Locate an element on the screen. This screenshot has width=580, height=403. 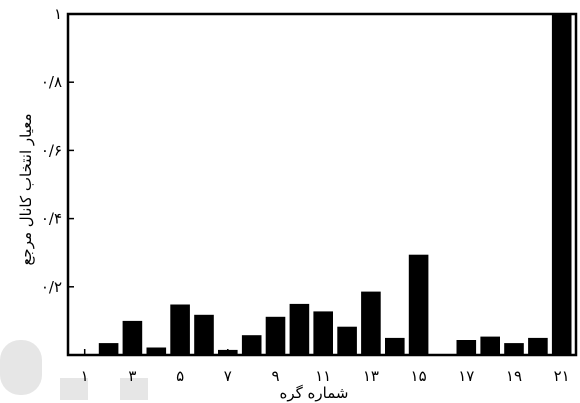
y-tick-label: ۰/۸ is located at coordinates (51, 82).